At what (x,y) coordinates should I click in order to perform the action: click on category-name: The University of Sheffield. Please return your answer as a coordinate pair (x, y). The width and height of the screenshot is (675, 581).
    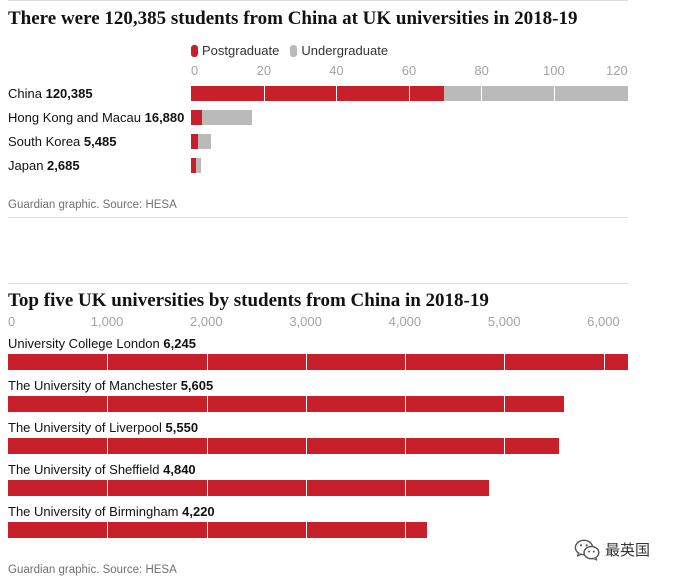
    Looking at the image, I should click on (84, 469).